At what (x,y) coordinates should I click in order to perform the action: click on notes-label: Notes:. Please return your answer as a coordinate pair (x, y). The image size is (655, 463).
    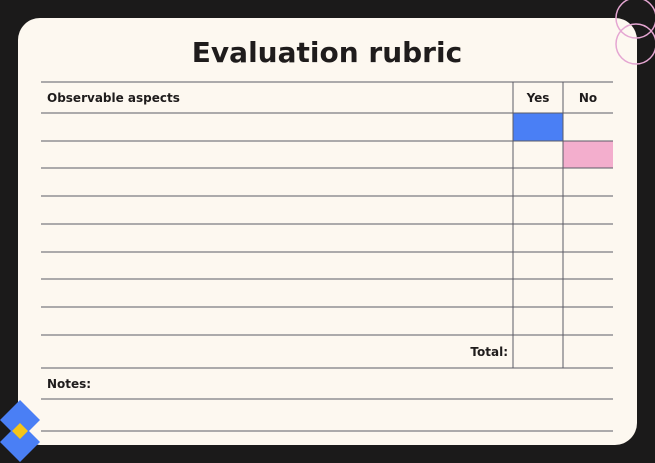
    Looking at the image, I should click on (69, 384).